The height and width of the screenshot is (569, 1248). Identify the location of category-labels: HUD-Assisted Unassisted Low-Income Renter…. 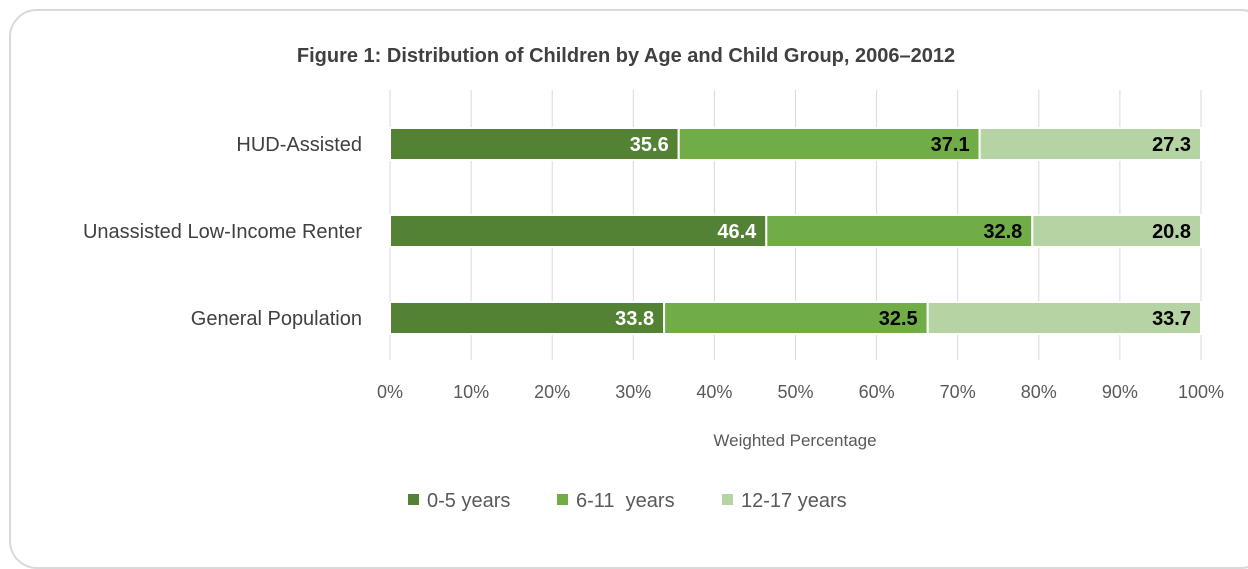
(222, 232).